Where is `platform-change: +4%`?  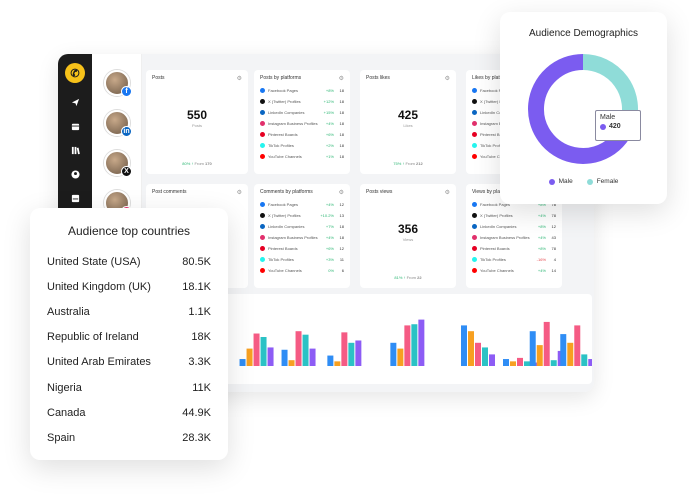 platform-change: +4% is located at coordinates (329, 204).